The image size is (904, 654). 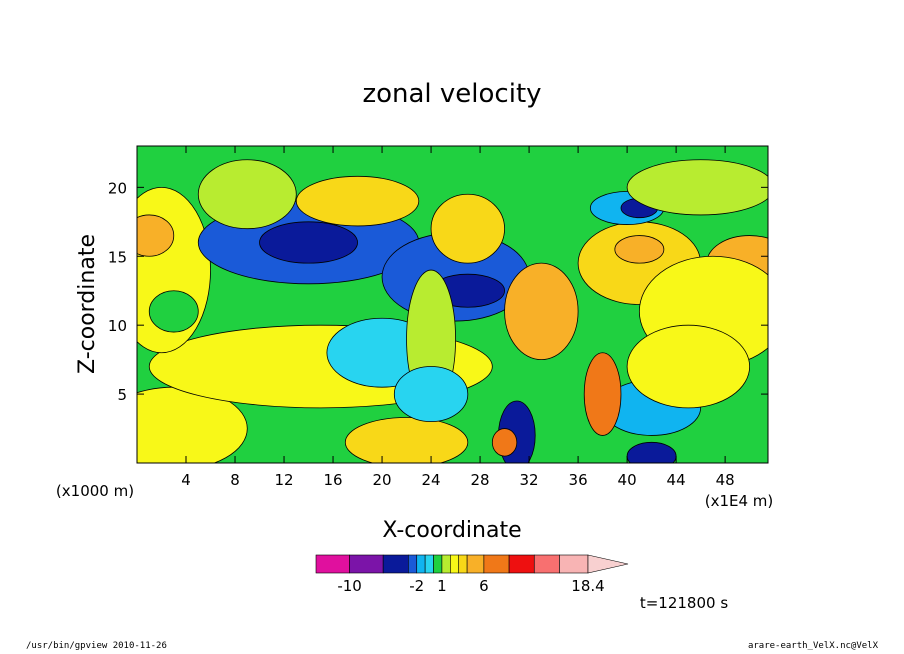 I want to click on colorbar-labels: -10 -2 1 6 18.4, so click(x=470, y=586).